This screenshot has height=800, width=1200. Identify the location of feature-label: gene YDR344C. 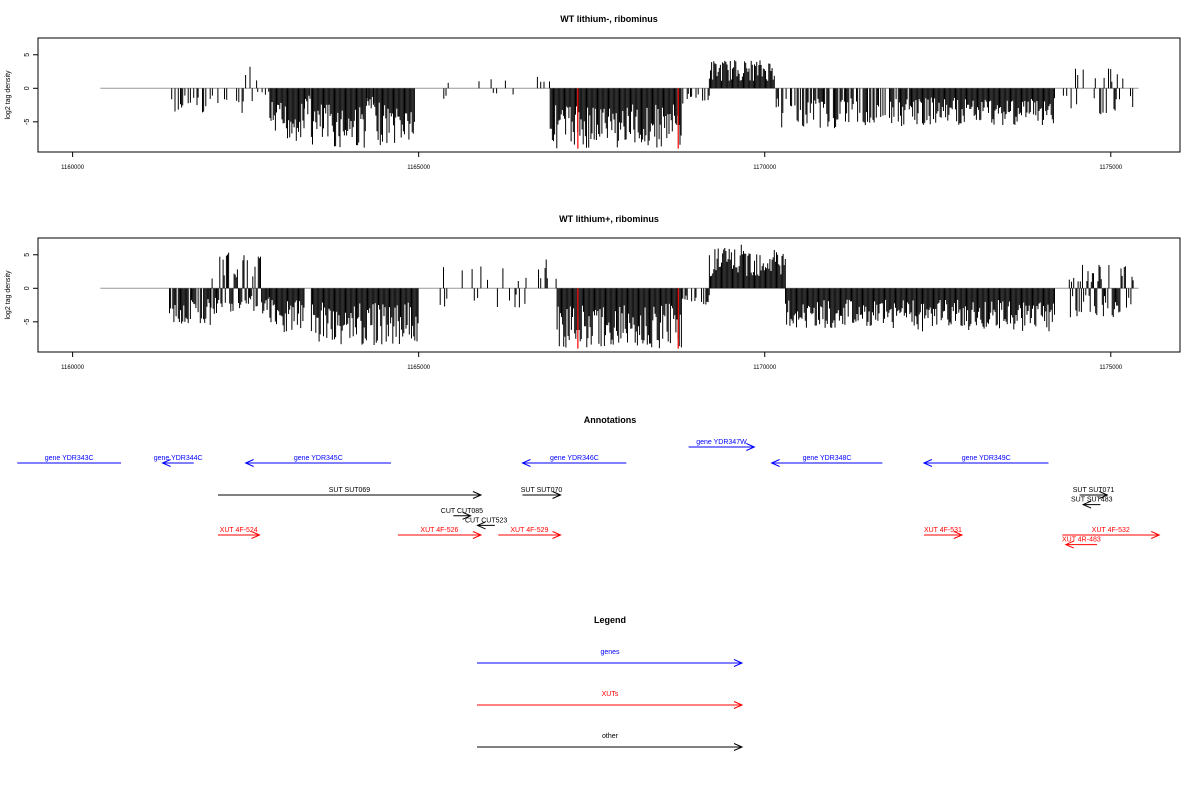
(178, 458).